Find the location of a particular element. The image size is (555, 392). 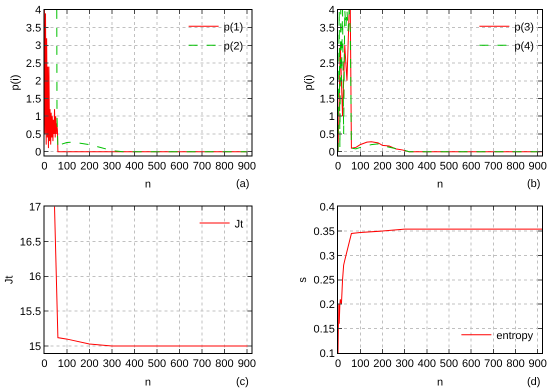

text: (c) is located at coordinates (242, 382).